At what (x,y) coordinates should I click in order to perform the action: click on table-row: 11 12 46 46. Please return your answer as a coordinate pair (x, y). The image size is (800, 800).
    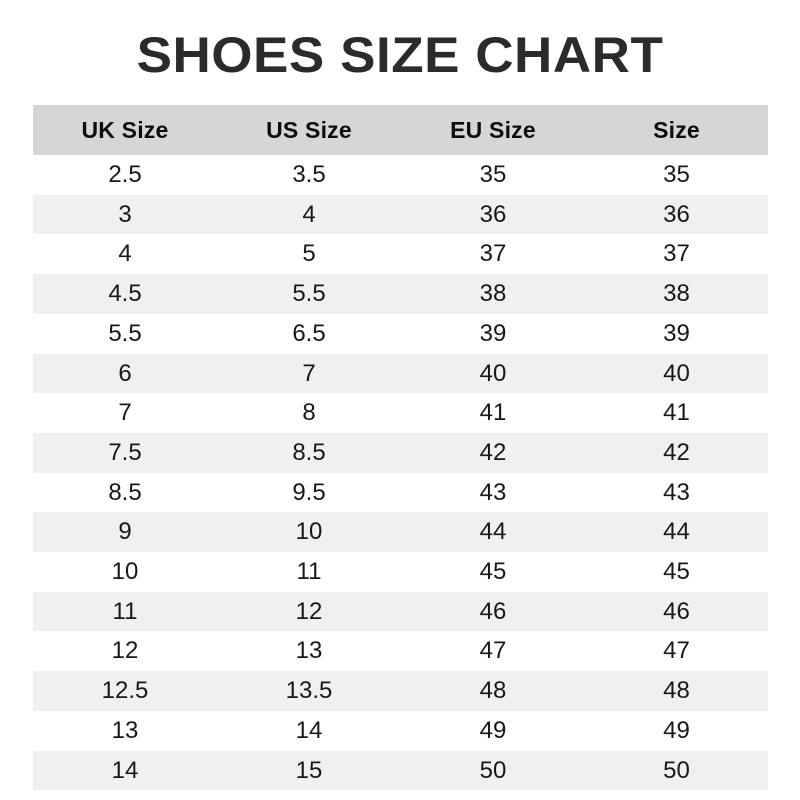
    Looking at the image, I should click on (400, 611).